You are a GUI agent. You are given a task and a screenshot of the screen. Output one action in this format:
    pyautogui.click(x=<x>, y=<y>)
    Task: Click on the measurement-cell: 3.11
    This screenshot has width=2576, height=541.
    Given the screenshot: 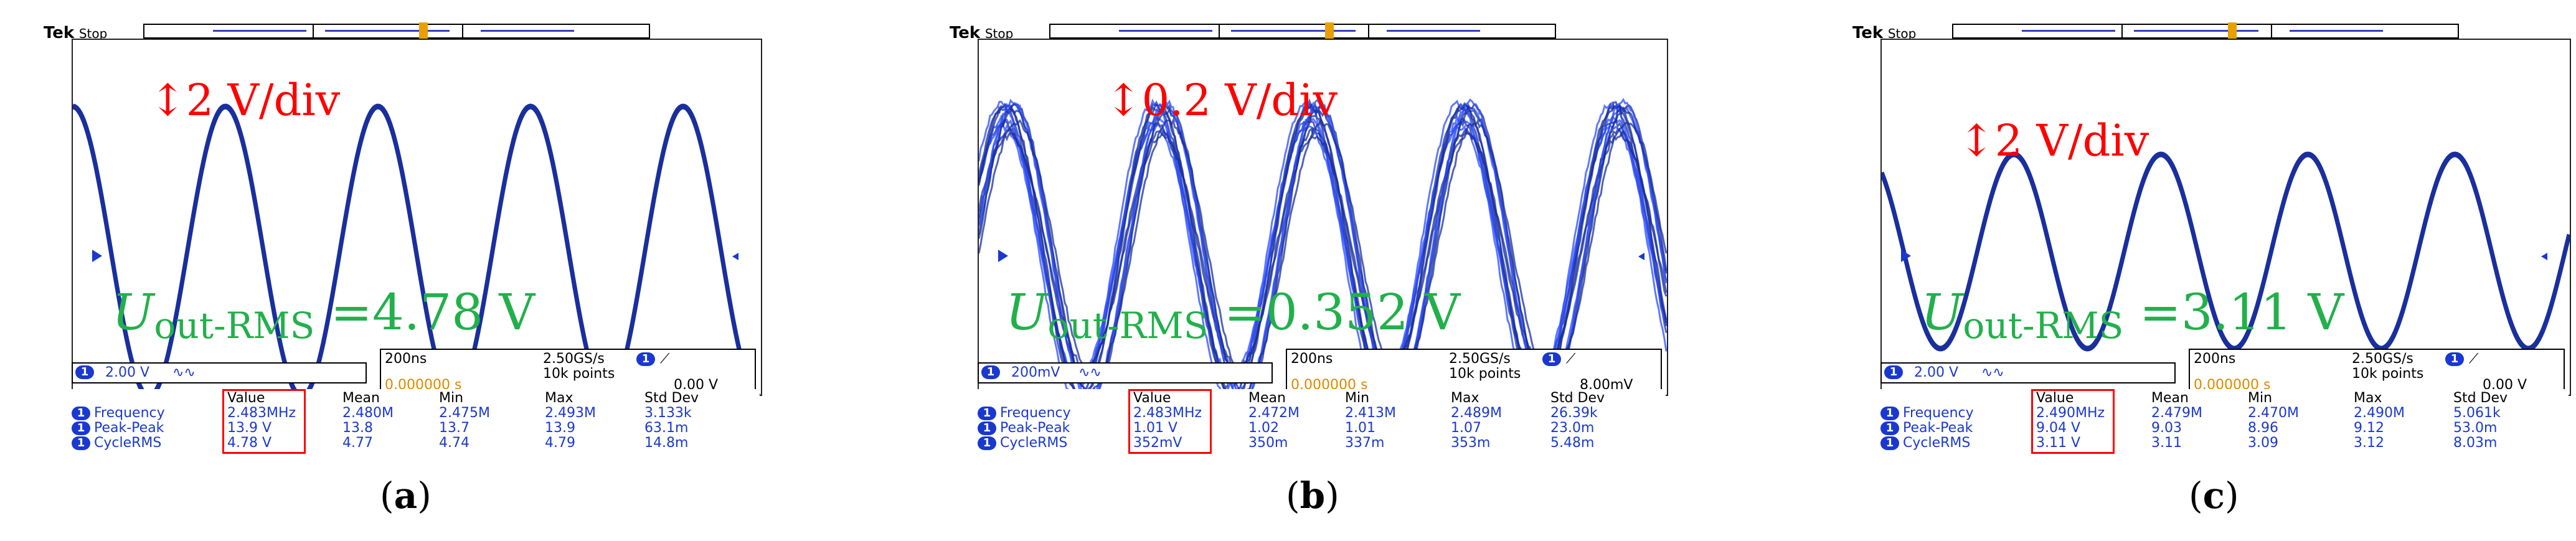 What is the action you would take?
    pyautogui.click(x=2166, y=443)
    